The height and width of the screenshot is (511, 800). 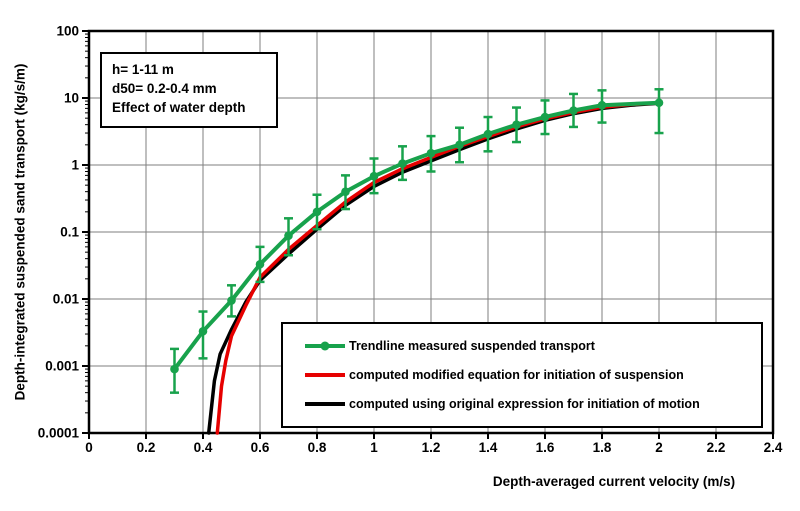 I want to click on x-tick-label: 1, so click(x=374, y=447).